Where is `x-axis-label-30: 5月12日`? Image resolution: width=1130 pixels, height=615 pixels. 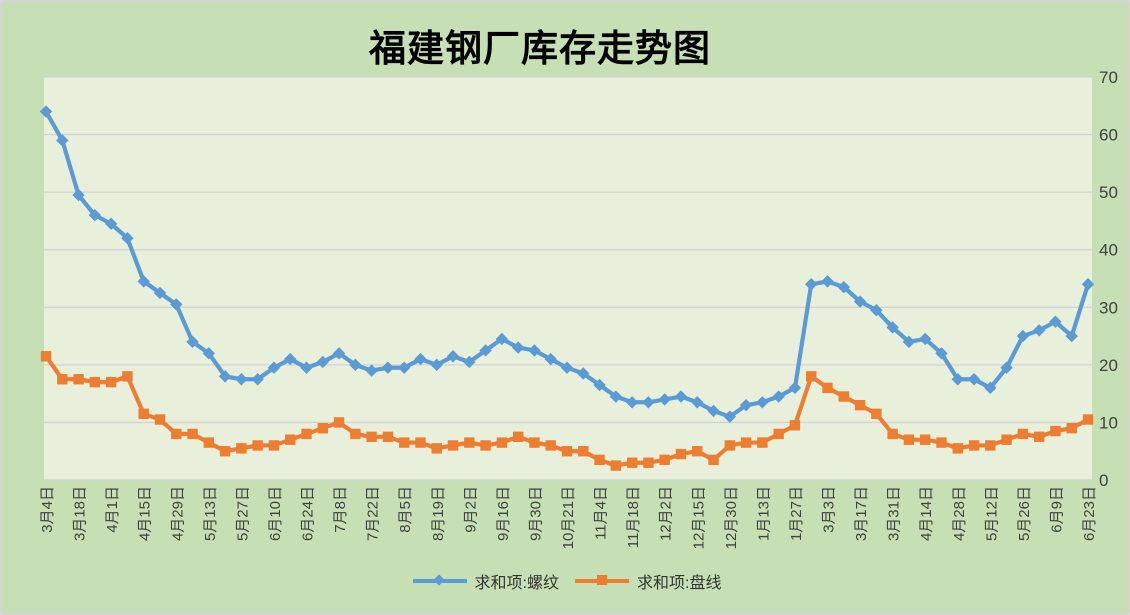
x-axis-label-30: 5月12日 is located at coordinates (991, 513).